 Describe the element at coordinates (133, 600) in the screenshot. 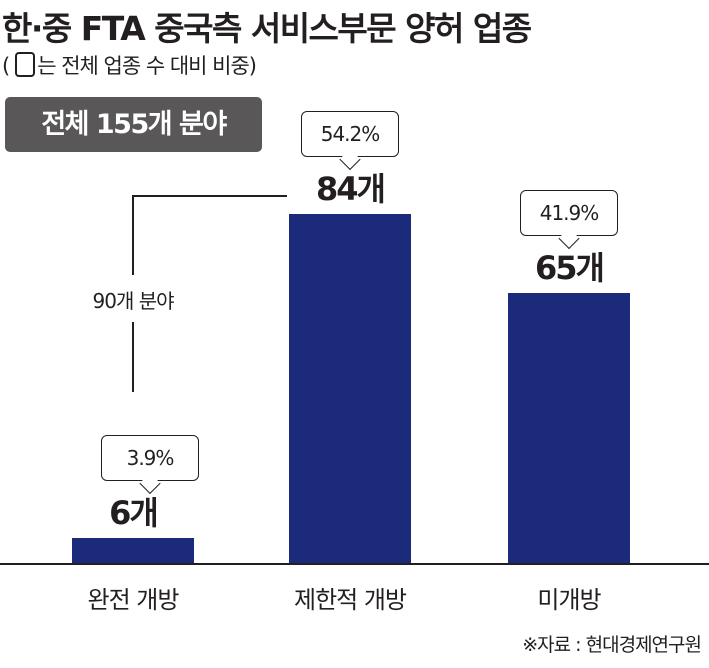

I see `category-label: 완전 개방` at that location.